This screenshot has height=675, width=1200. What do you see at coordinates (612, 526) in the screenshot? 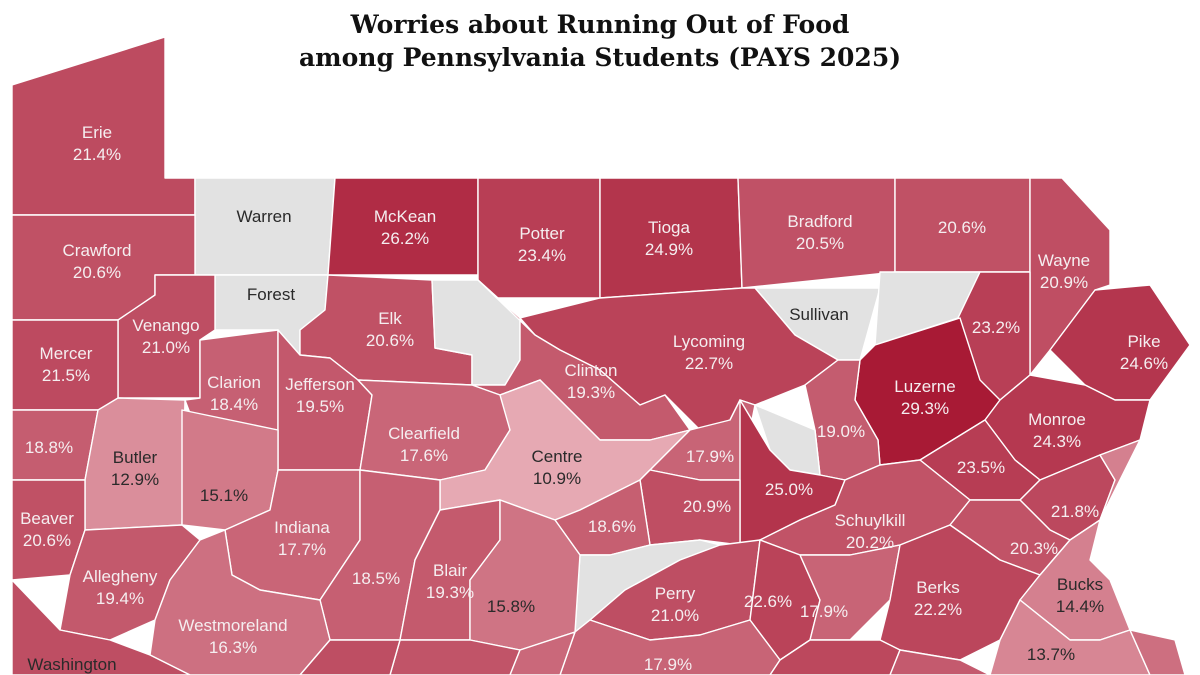
I see `county-label-mifflin: 18.6%` at bounding box center [612, 526].